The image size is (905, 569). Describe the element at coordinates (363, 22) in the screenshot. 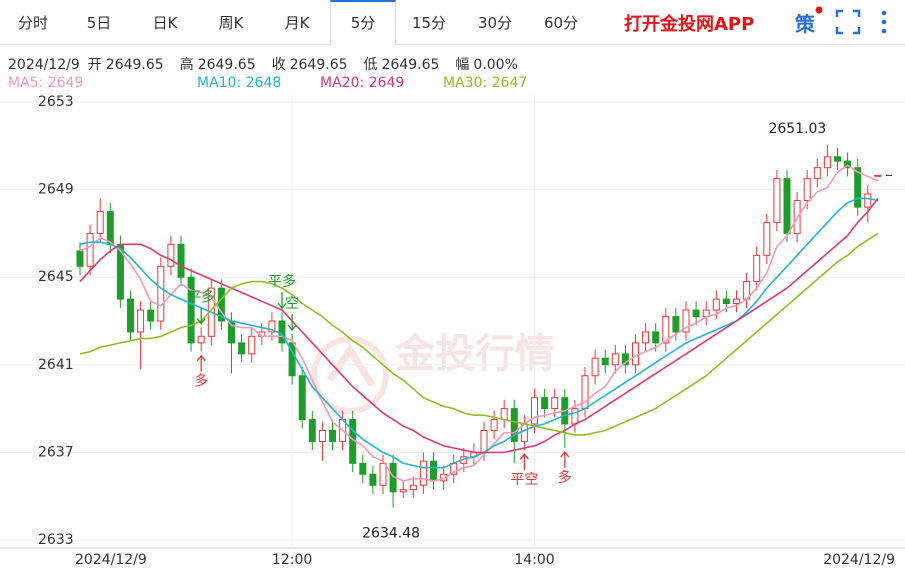

I see `tab: 5分` at that location.